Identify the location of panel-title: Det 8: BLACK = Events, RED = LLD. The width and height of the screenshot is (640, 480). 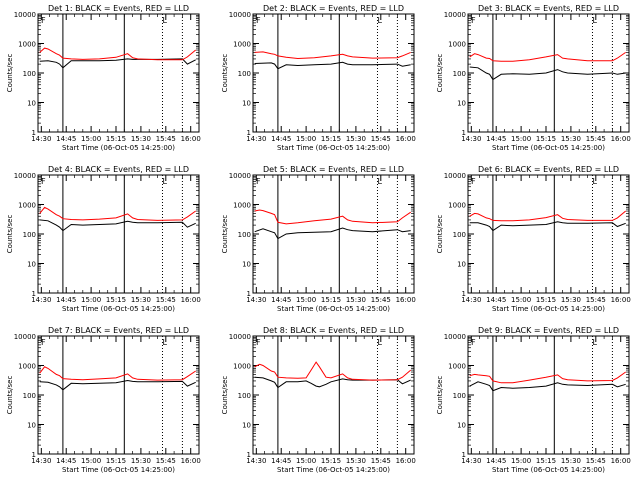
(333, 330).